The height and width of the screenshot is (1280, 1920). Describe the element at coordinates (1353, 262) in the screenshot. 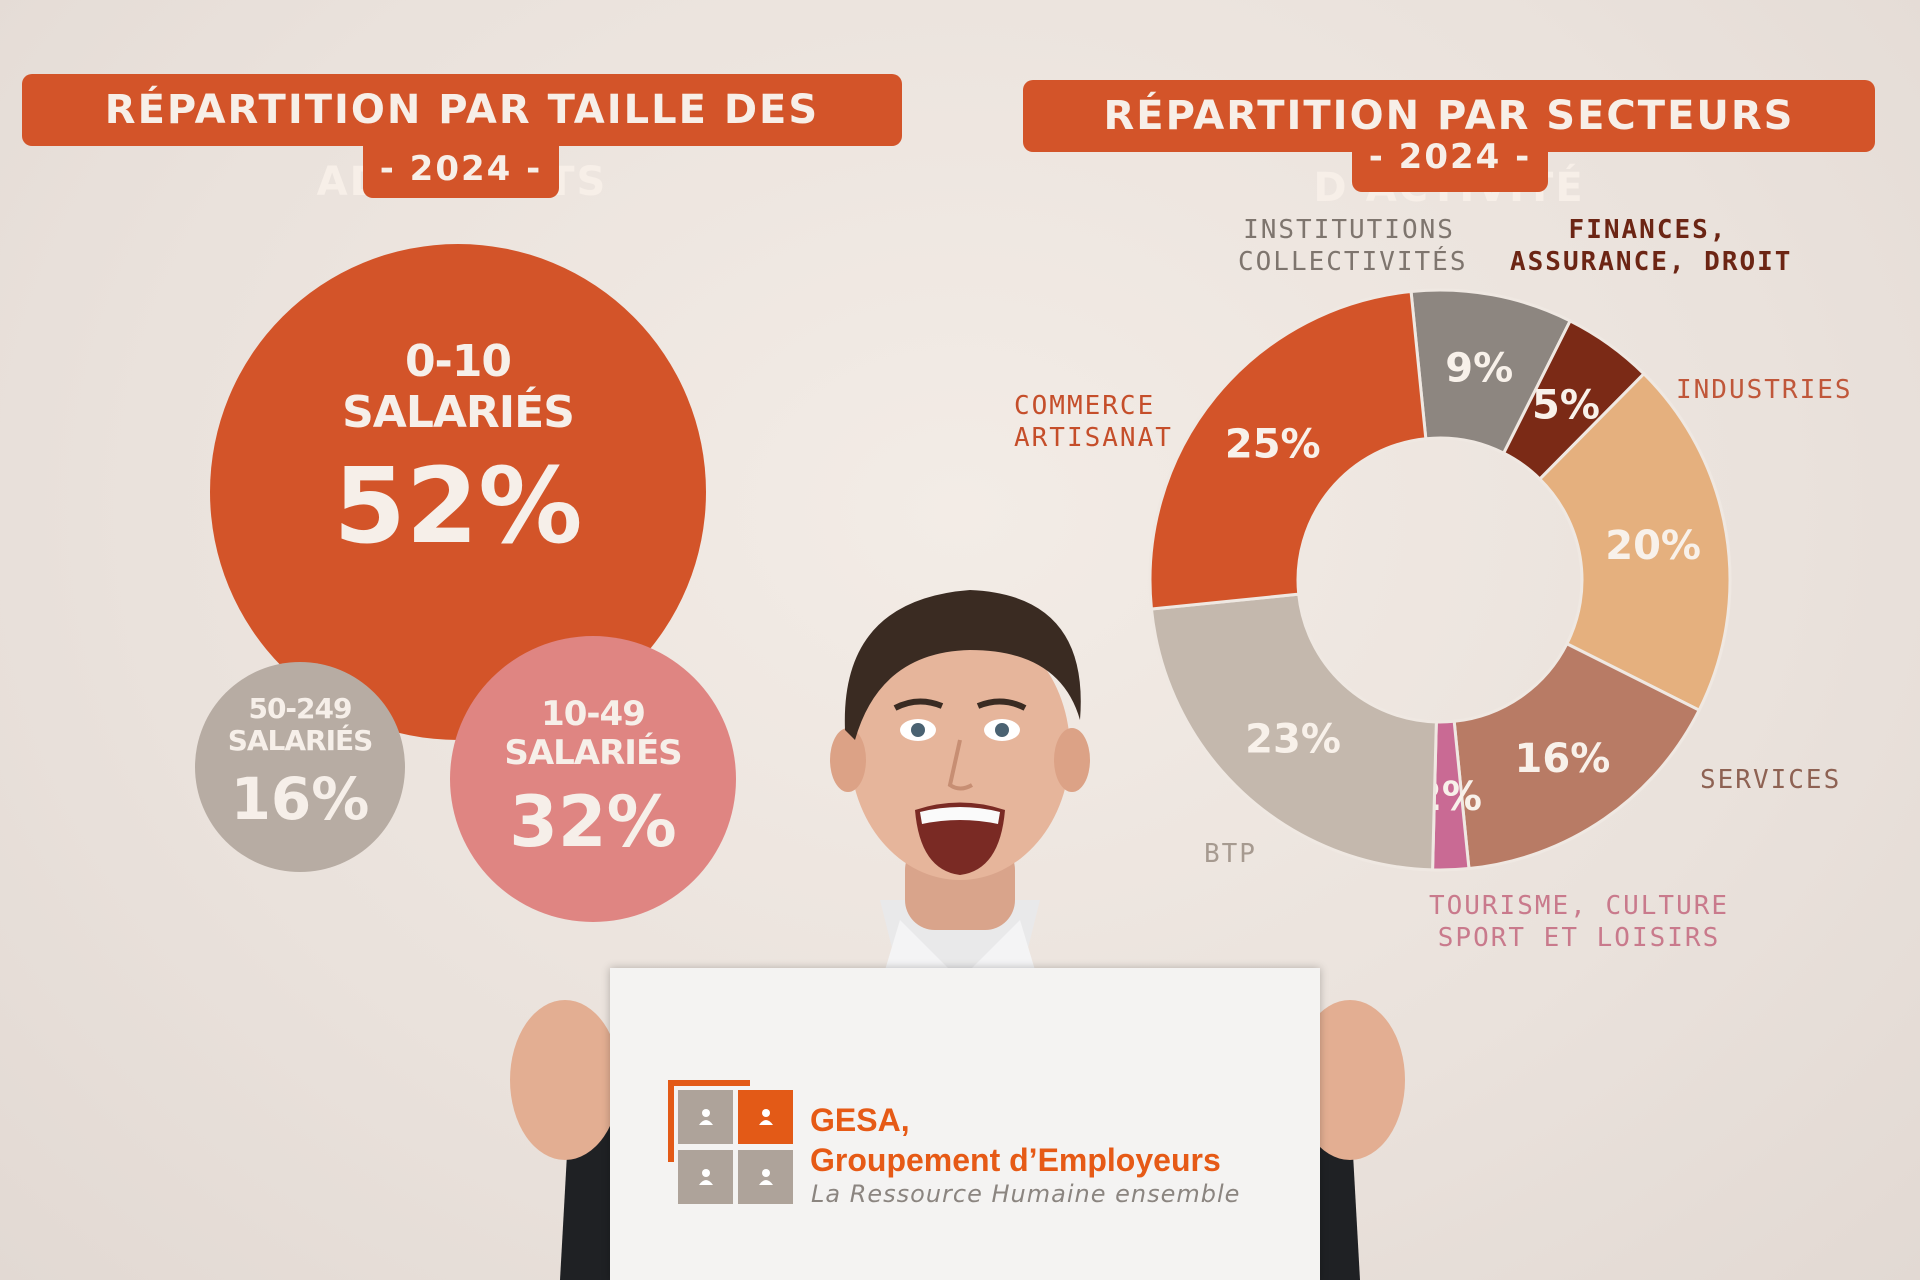

I see `label-institutions-line2: COLLECTIVITÉS` at that location.